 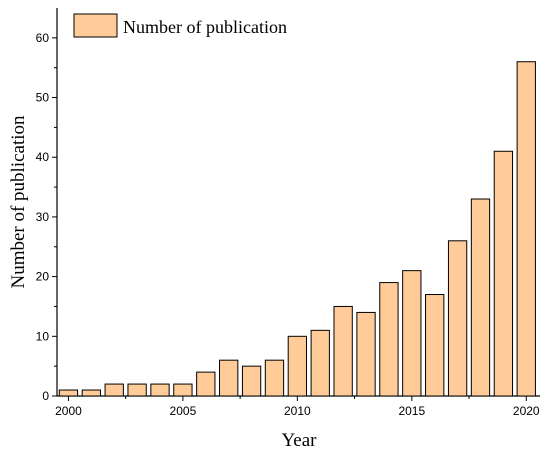 I want to click on bar-2014, so click(x=389, y=339).